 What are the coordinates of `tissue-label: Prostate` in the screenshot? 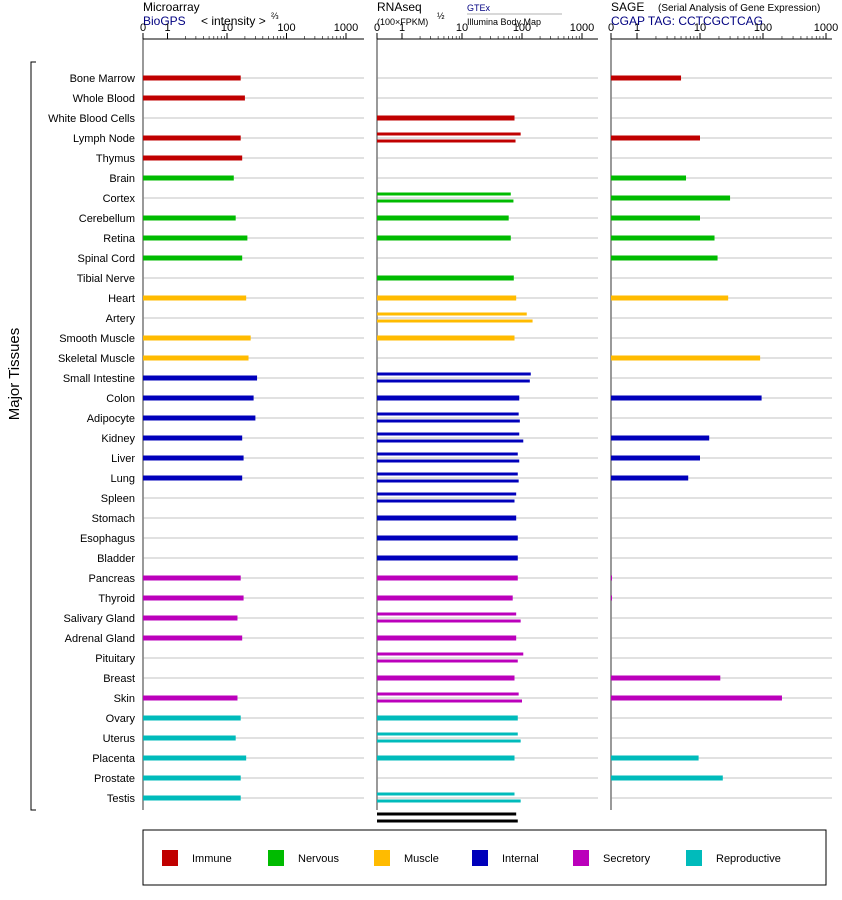 It's located at (114, 779).